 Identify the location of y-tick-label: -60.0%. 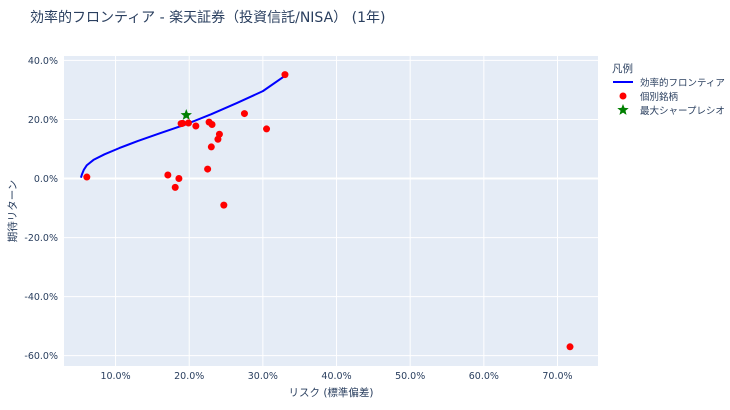
(41, 356).